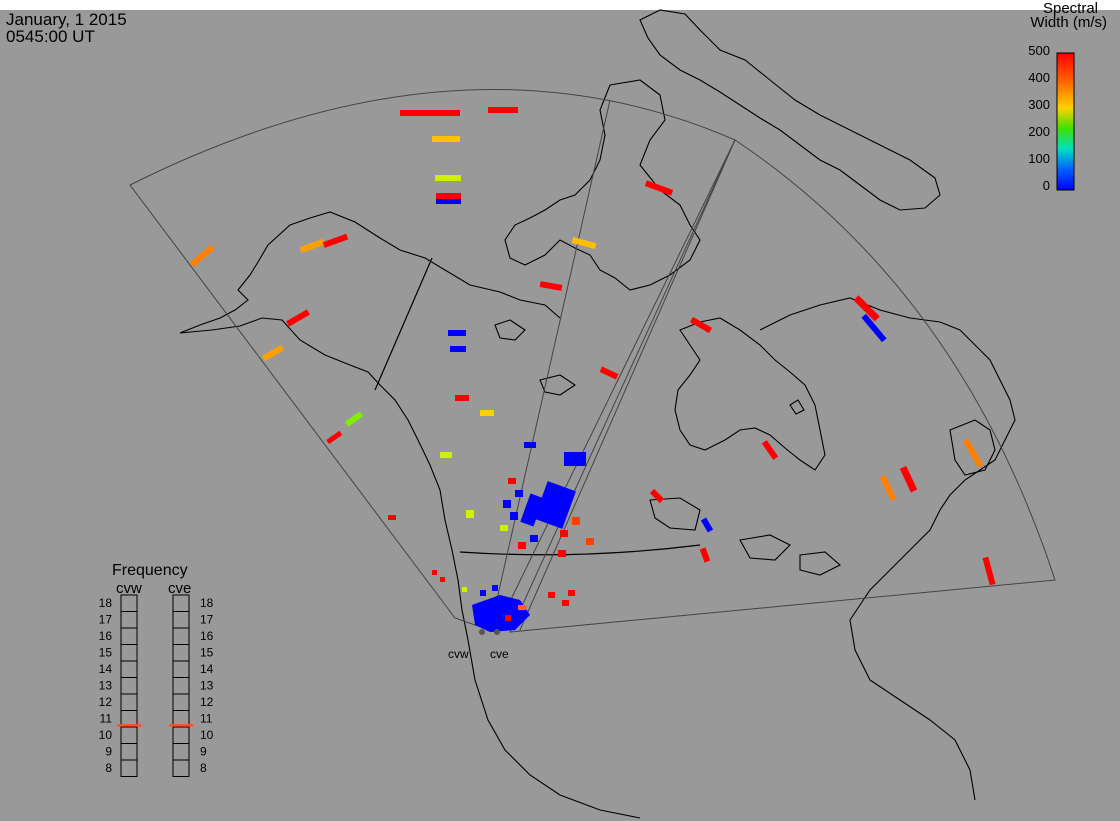 The width and height of the screenshot is (1120, 821). Describe the element at coordinates (1039, 104) in the screenshot. I see `colorbar-tick-label: 300` at that location.